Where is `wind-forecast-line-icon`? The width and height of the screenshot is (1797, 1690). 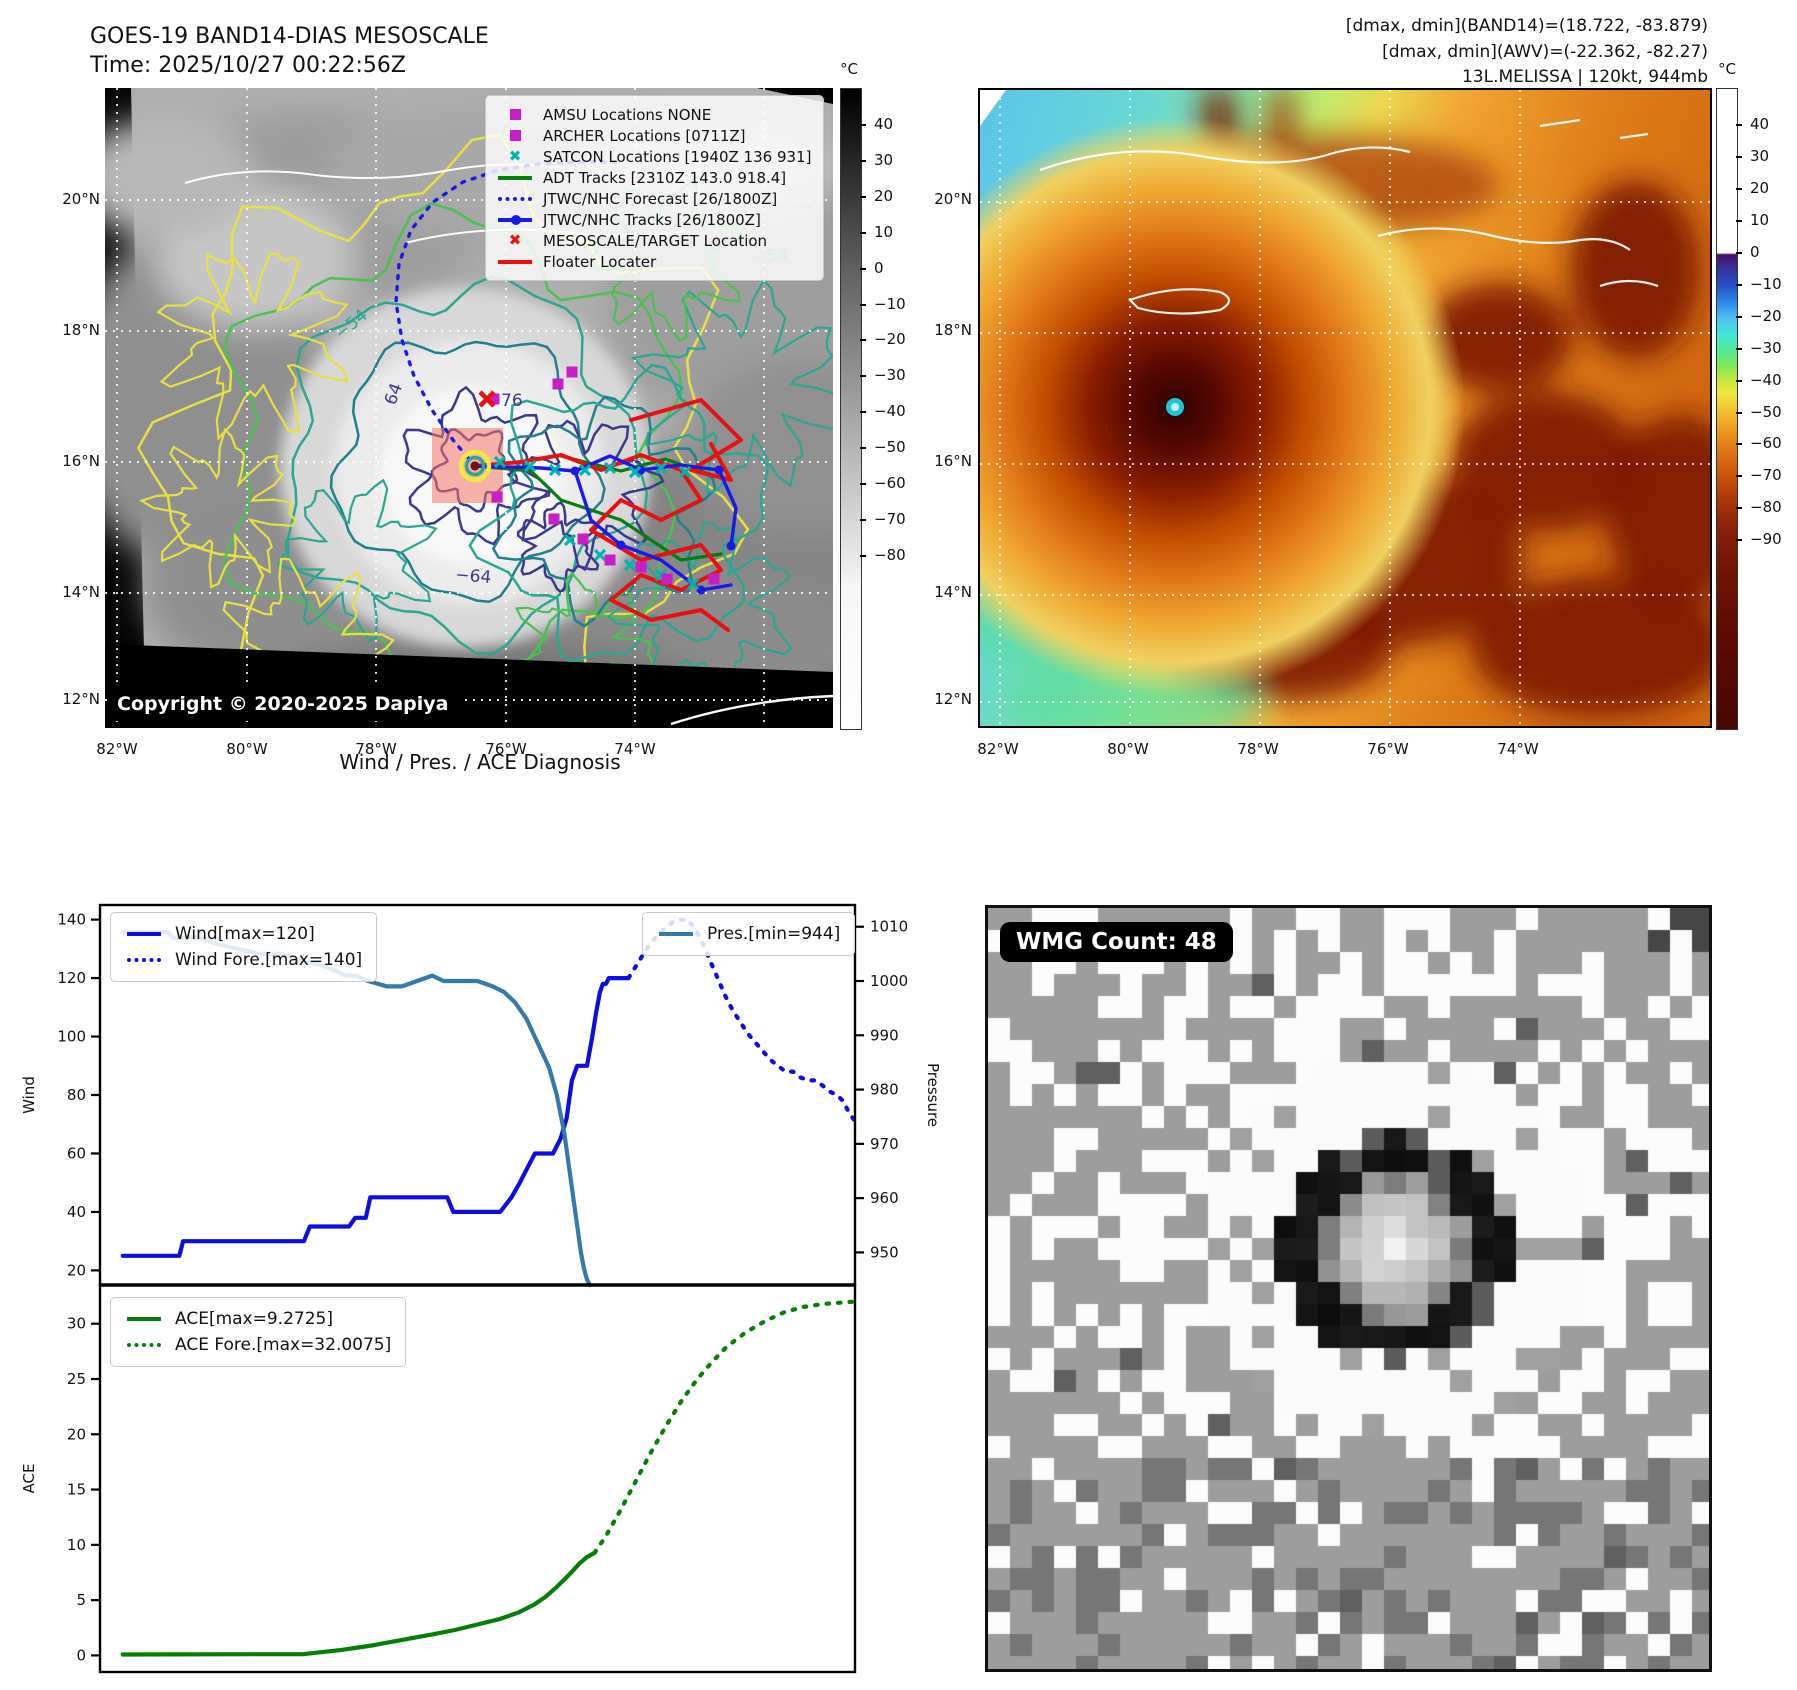 wind-forecast-line-icon is located at coordinates (144, 960).